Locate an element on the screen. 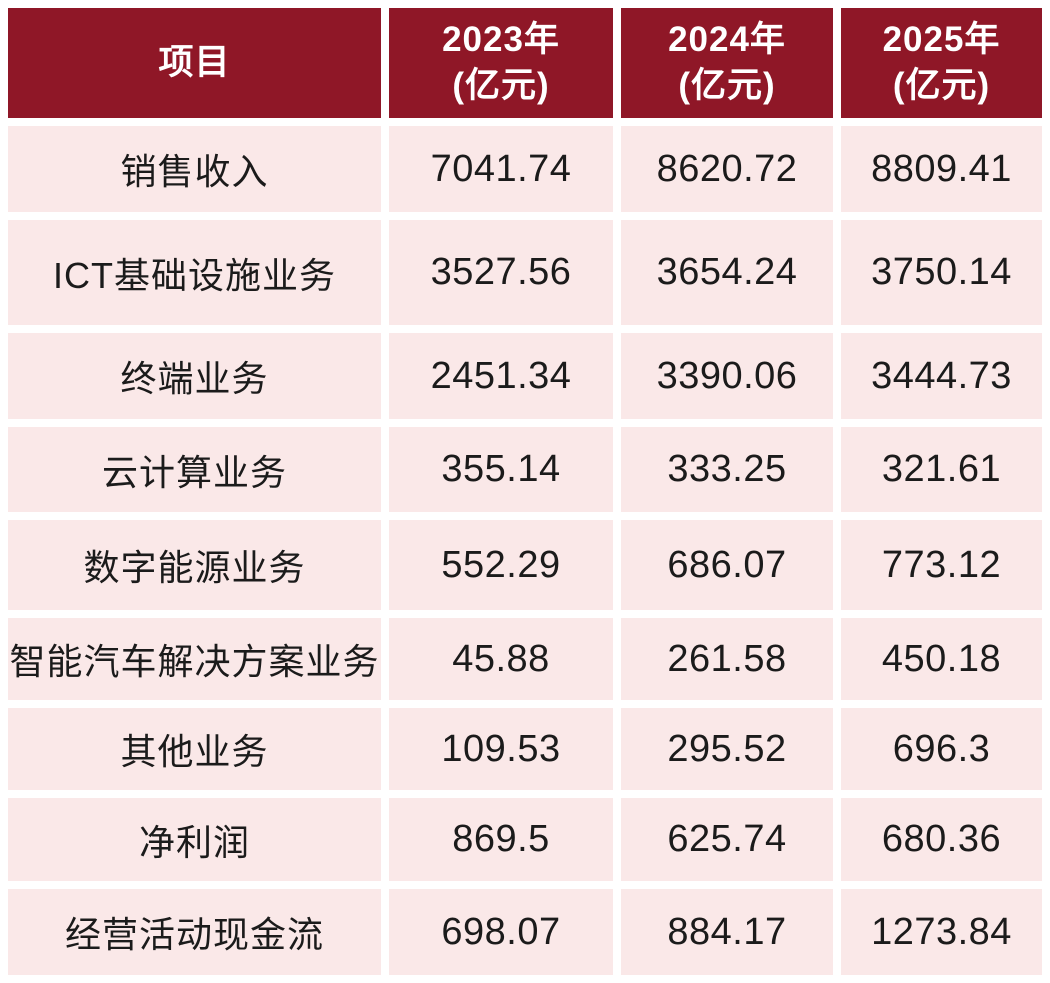 The width and height of the screenshot is (1050, 983). row-value-2023: 109.53 is located at coordinates (501, 749).